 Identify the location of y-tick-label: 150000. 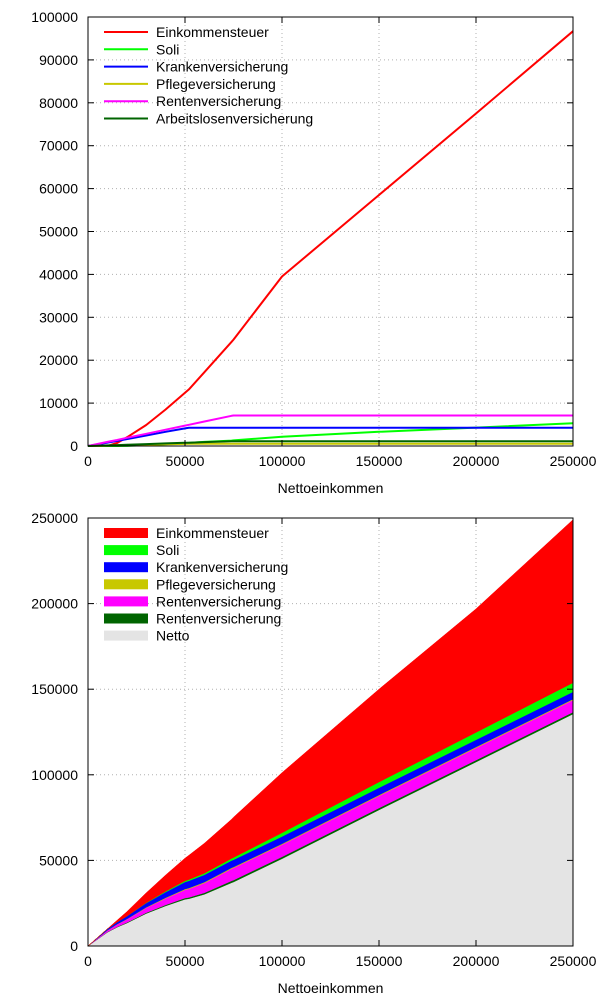
(54, 689).